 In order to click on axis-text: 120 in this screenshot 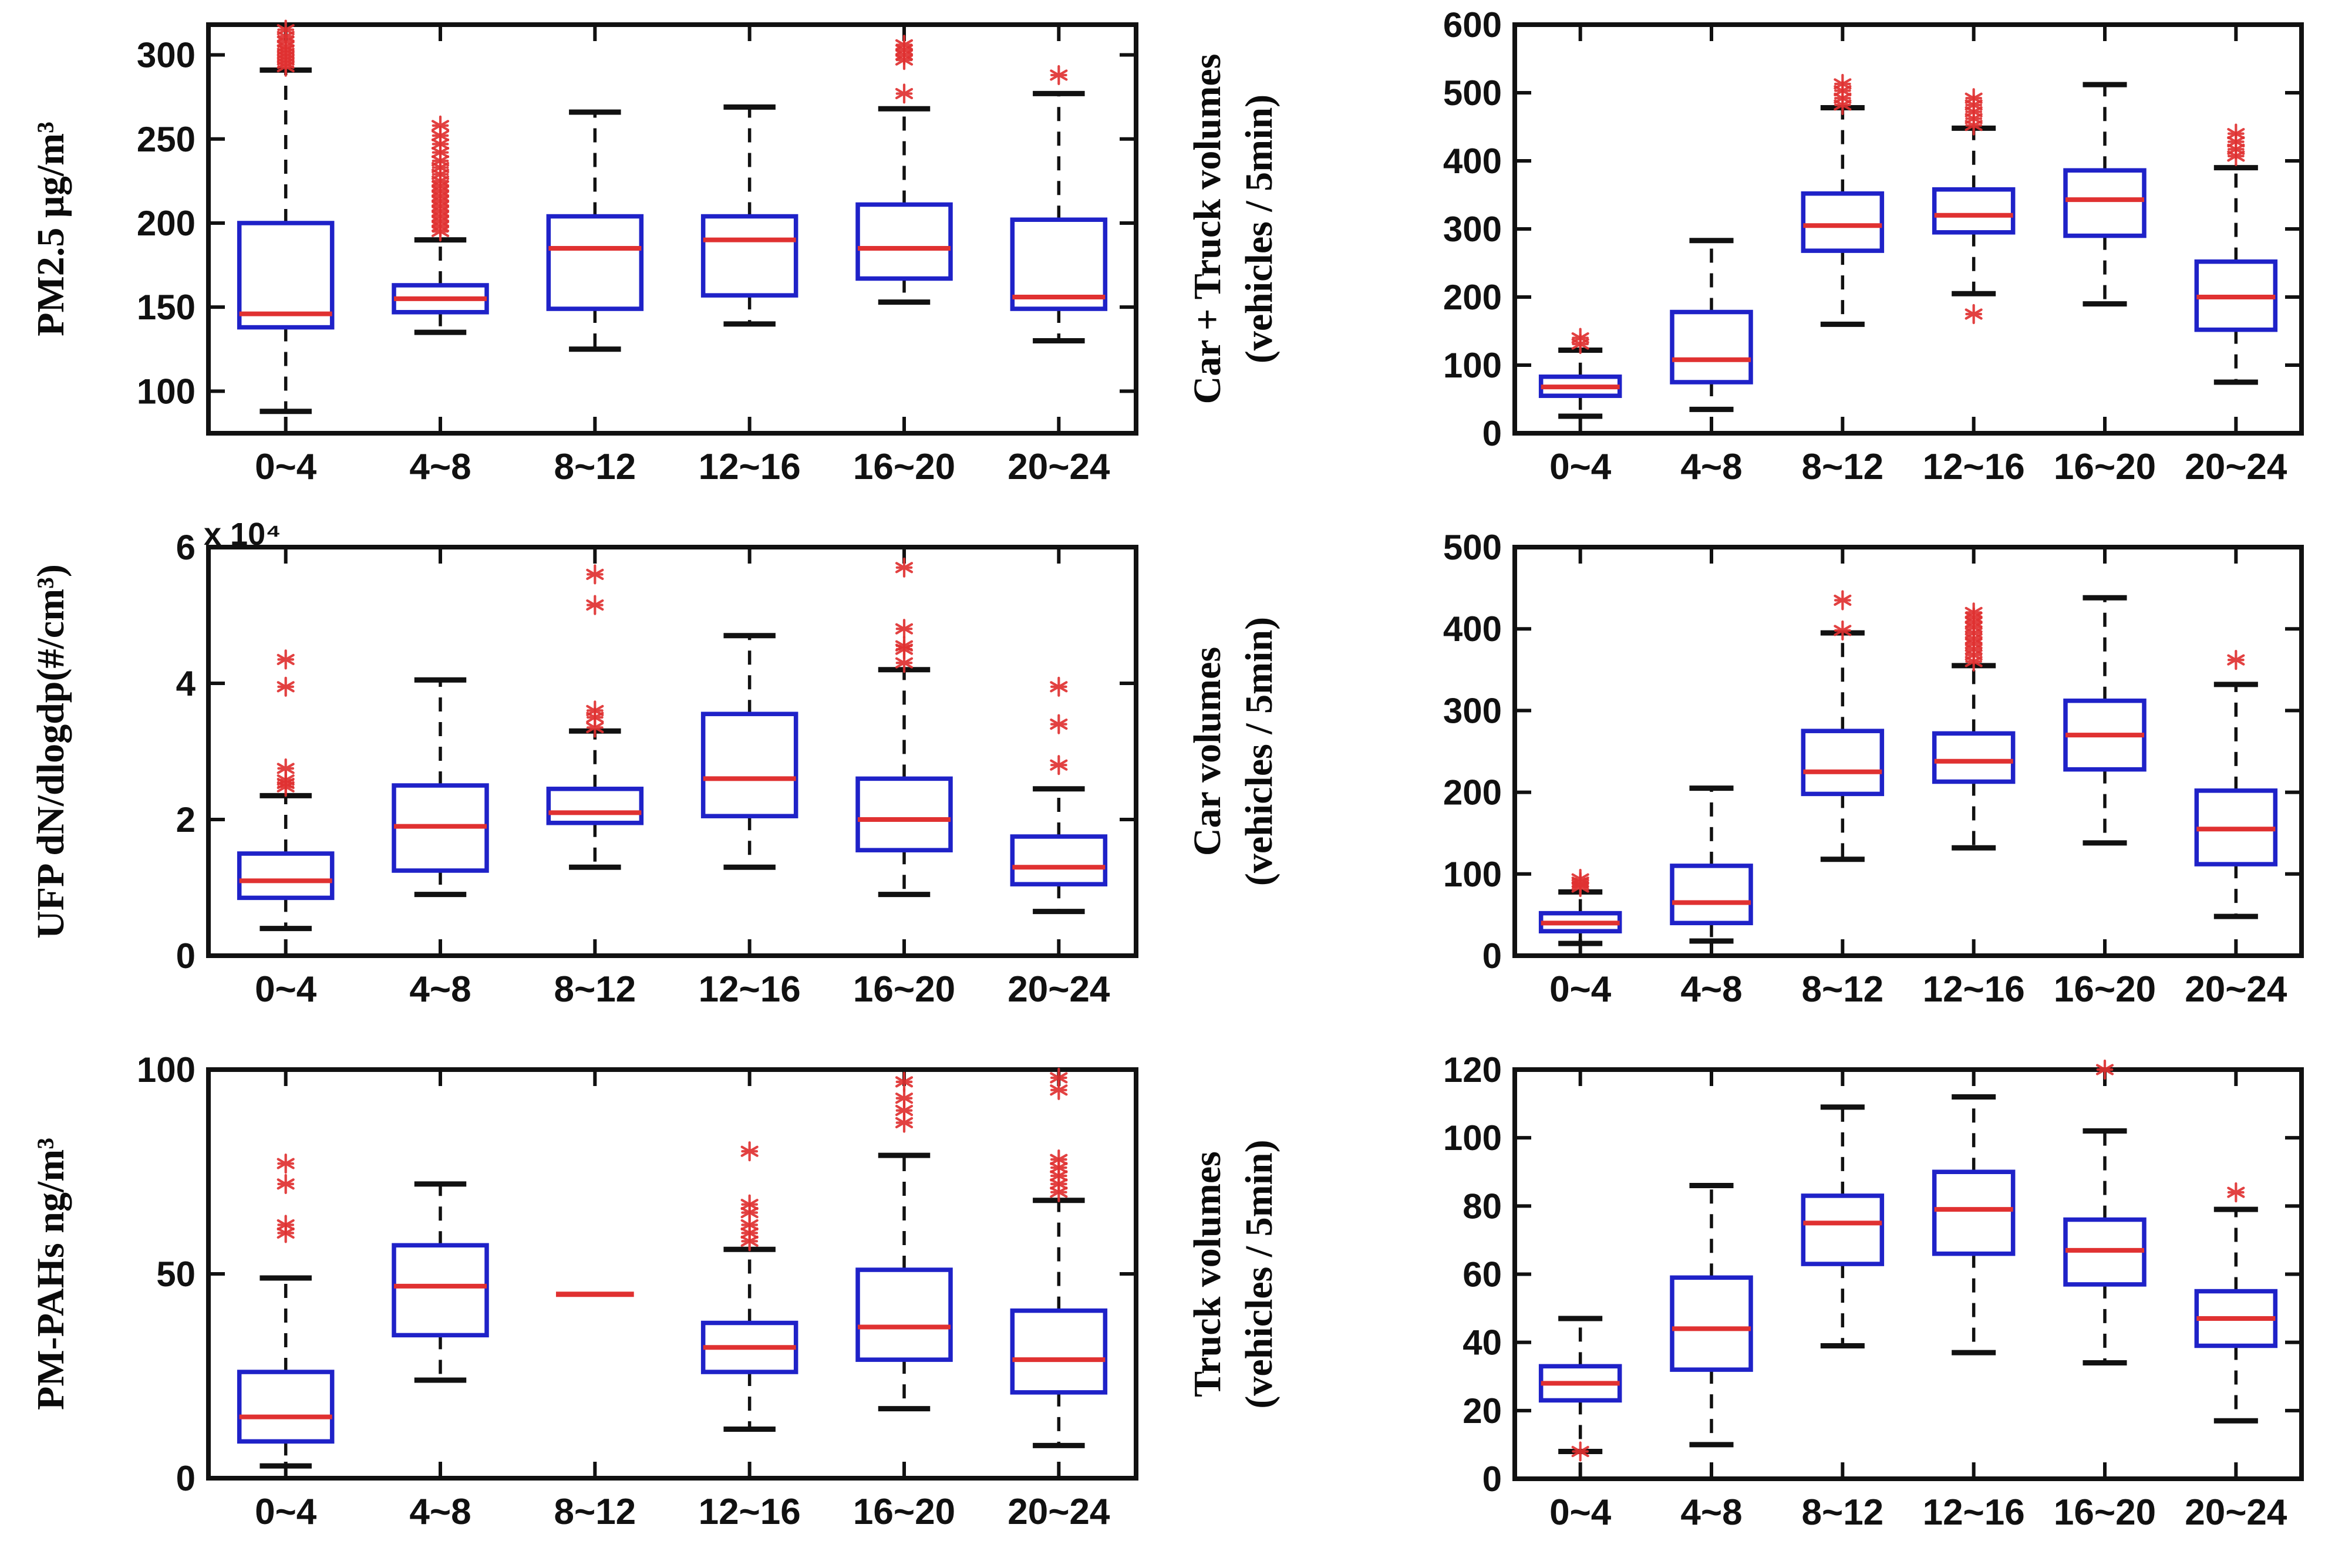, I will do `click(1472, 1070)`.